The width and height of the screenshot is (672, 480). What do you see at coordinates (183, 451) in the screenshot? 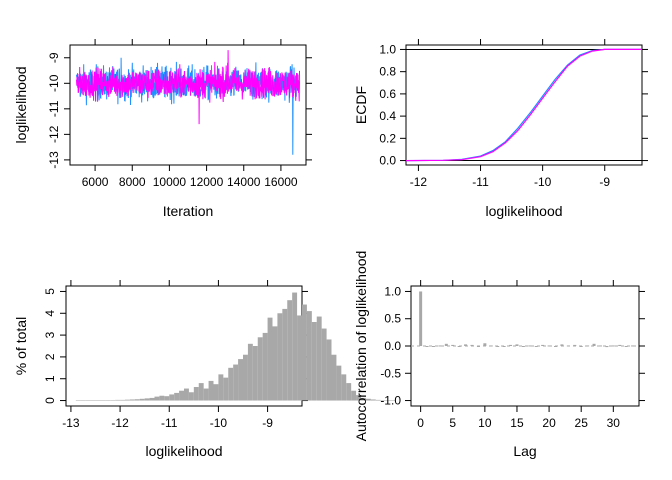
I see `x-axis-label: loglikelihood` at bounding box center [183, 451].